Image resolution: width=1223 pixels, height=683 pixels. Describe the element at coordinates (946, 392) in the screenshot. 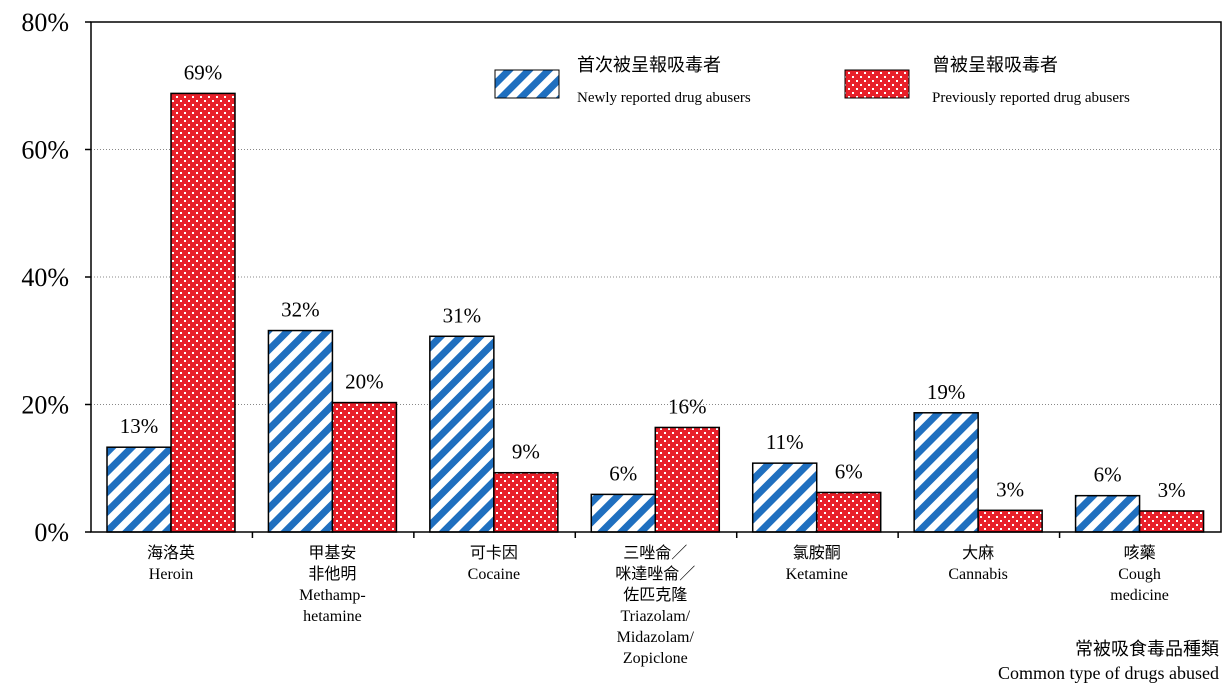

I see `data-label-newly: 19%` at that location.